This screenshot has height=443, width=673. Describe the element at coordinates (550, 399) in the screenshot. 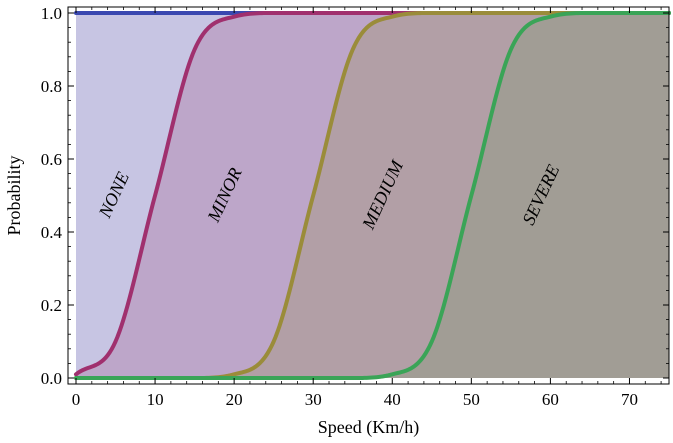

I see `x-tick-label: 60` at that location.